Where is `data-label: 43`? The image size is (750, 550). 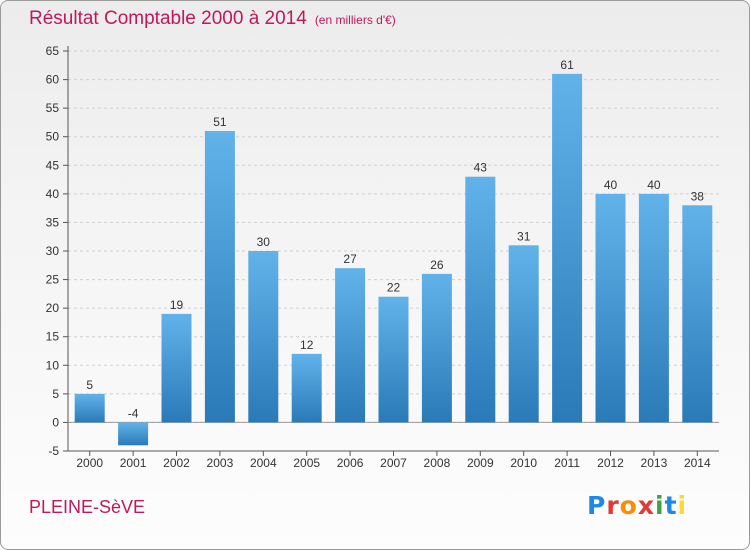 data-label: 43 is located at coordinates (481, 168).